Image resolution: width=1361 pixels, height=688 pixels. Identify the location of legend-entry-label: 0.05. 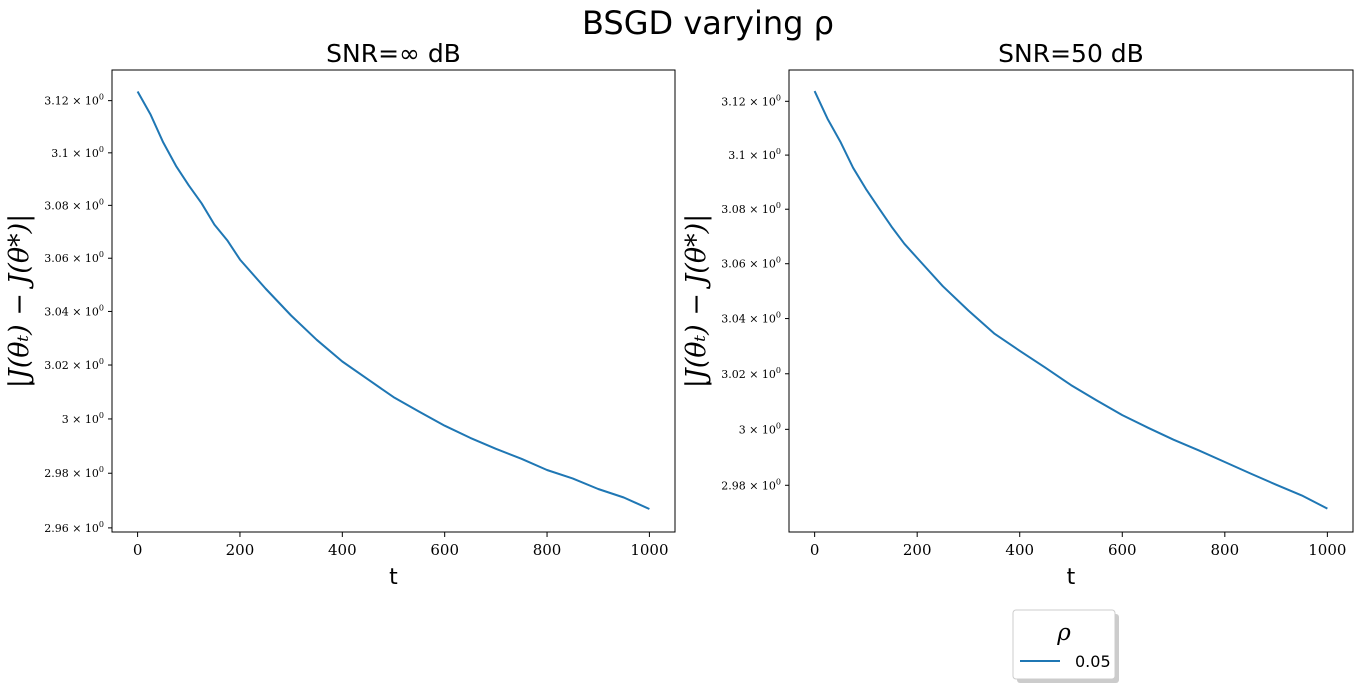
(1093, 661).